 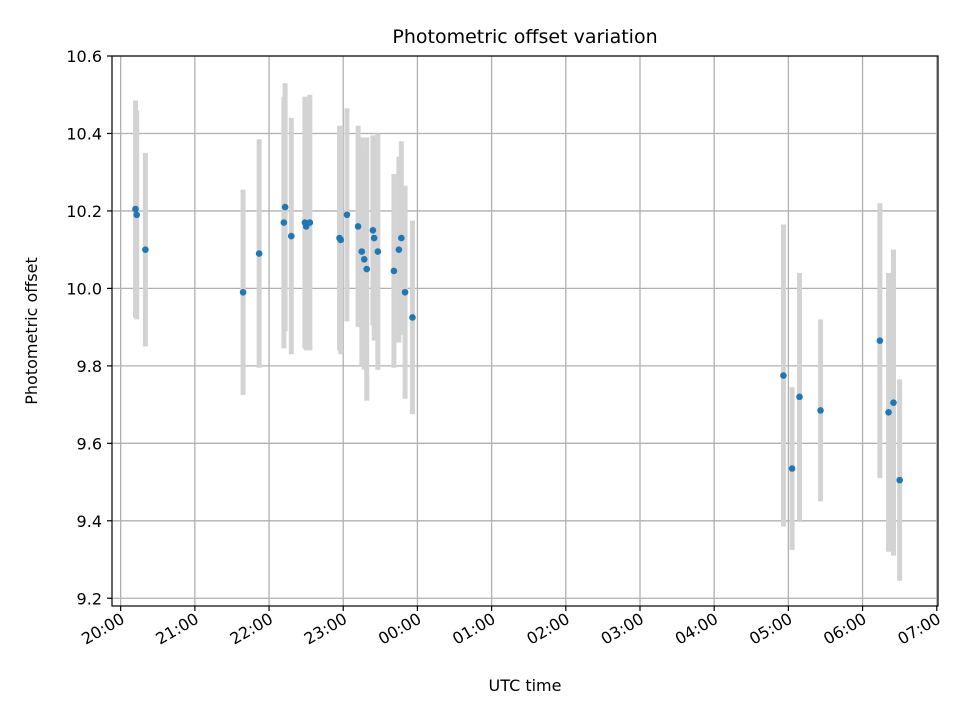 What do you see at coordinates (31, 331) in the screenshot?
I see `y-axis-label: Photometric offset` at bounding box center [31, 331].